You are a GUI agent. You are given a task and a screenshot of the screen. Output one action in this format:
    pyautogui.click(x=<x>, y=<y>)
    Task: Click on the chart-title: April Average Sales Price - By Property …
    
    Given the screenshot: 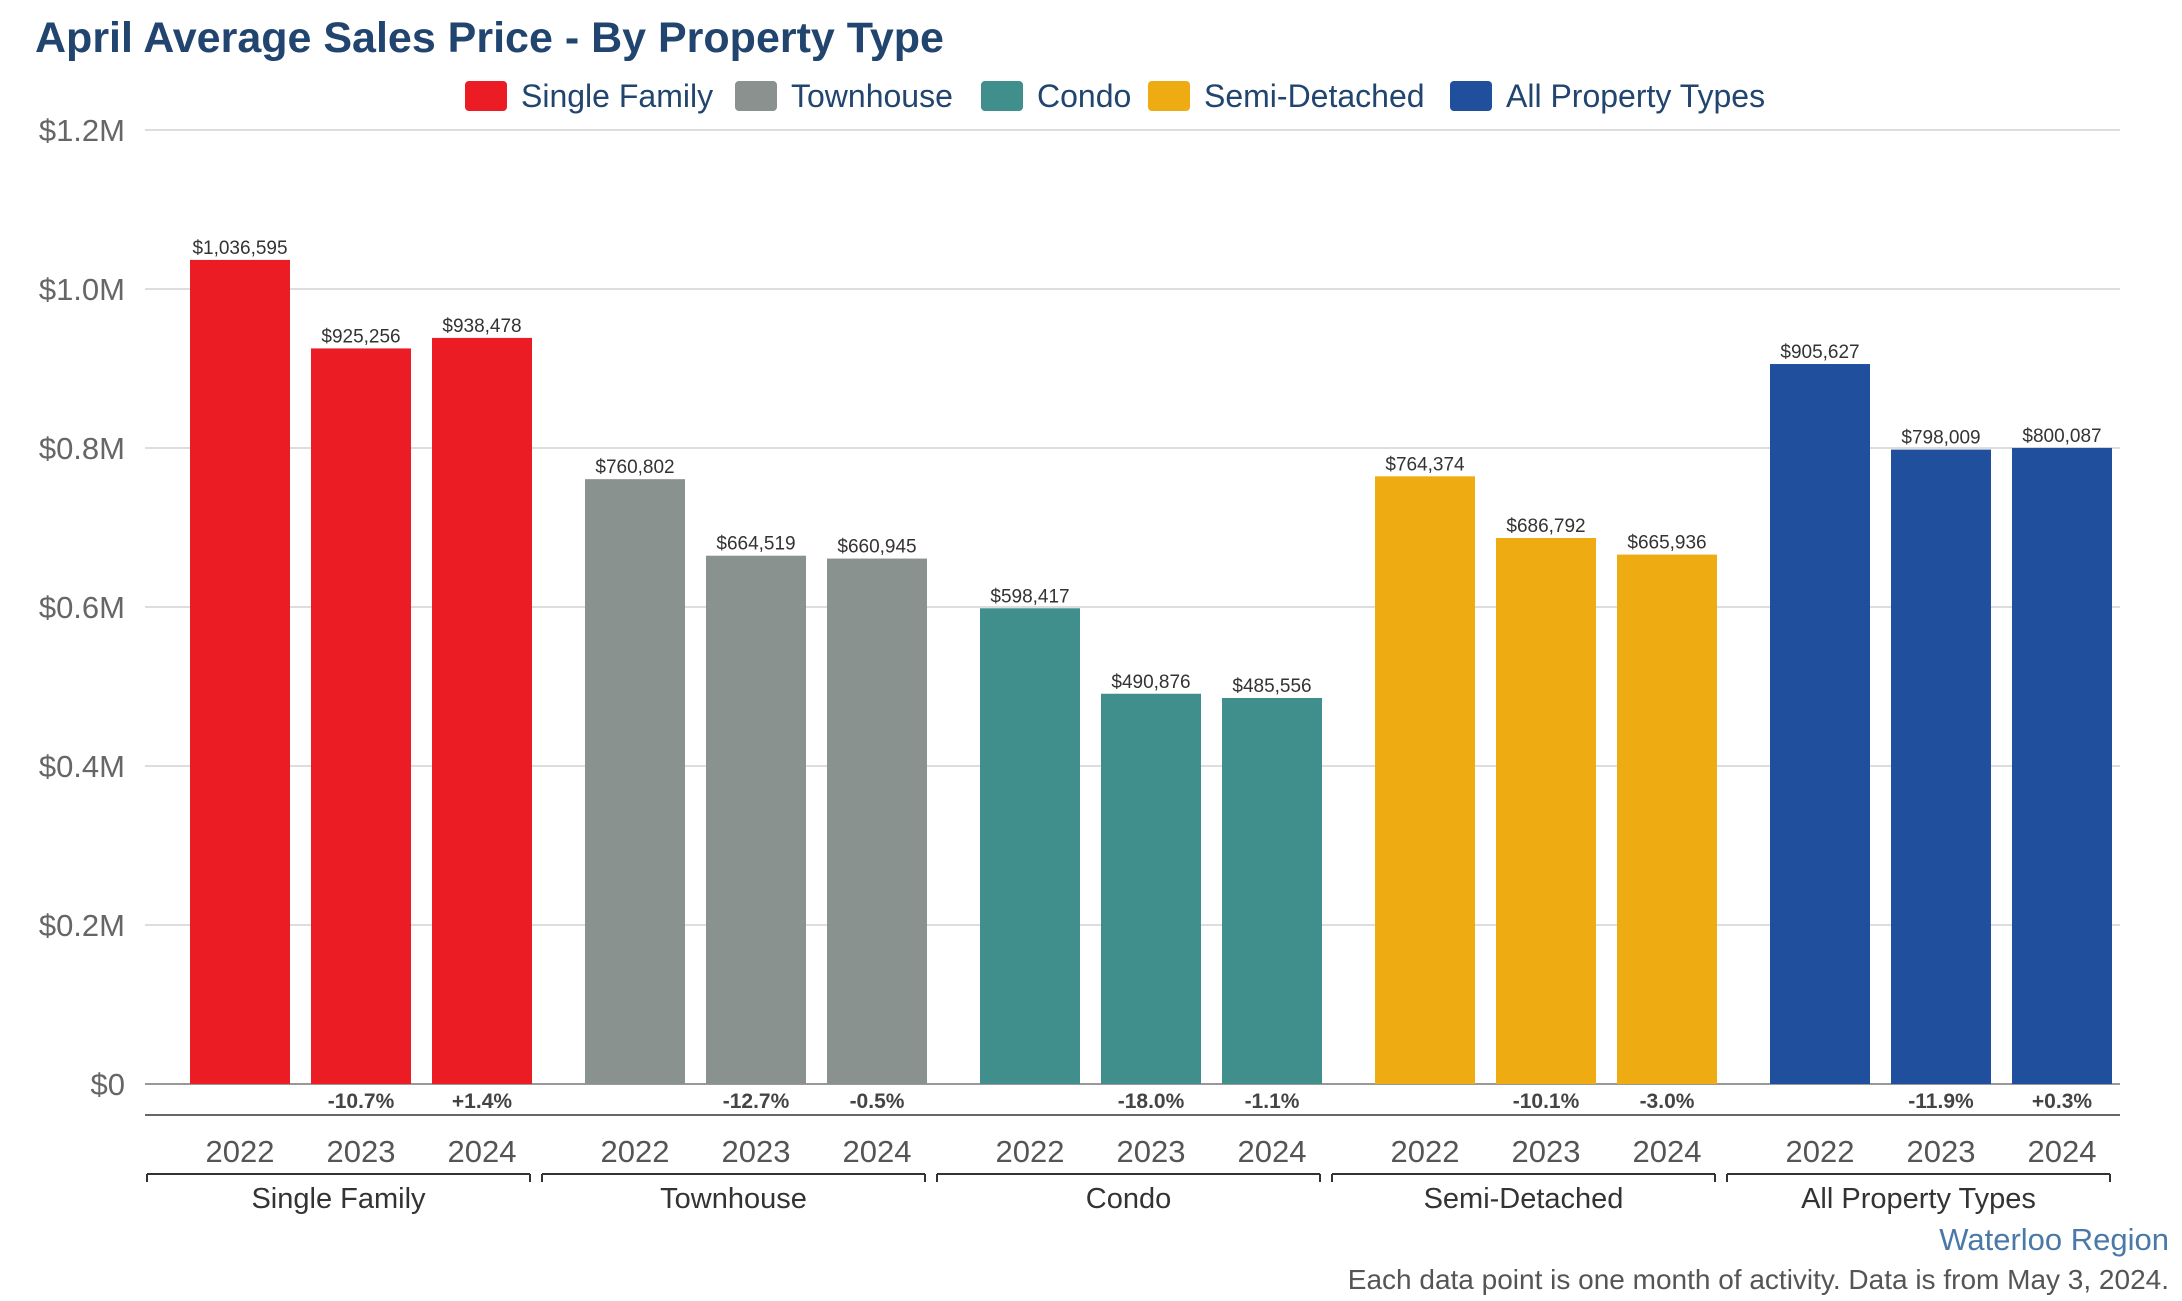 What is the action you would take?
    pyautogui.click(x=489, y=38)
    